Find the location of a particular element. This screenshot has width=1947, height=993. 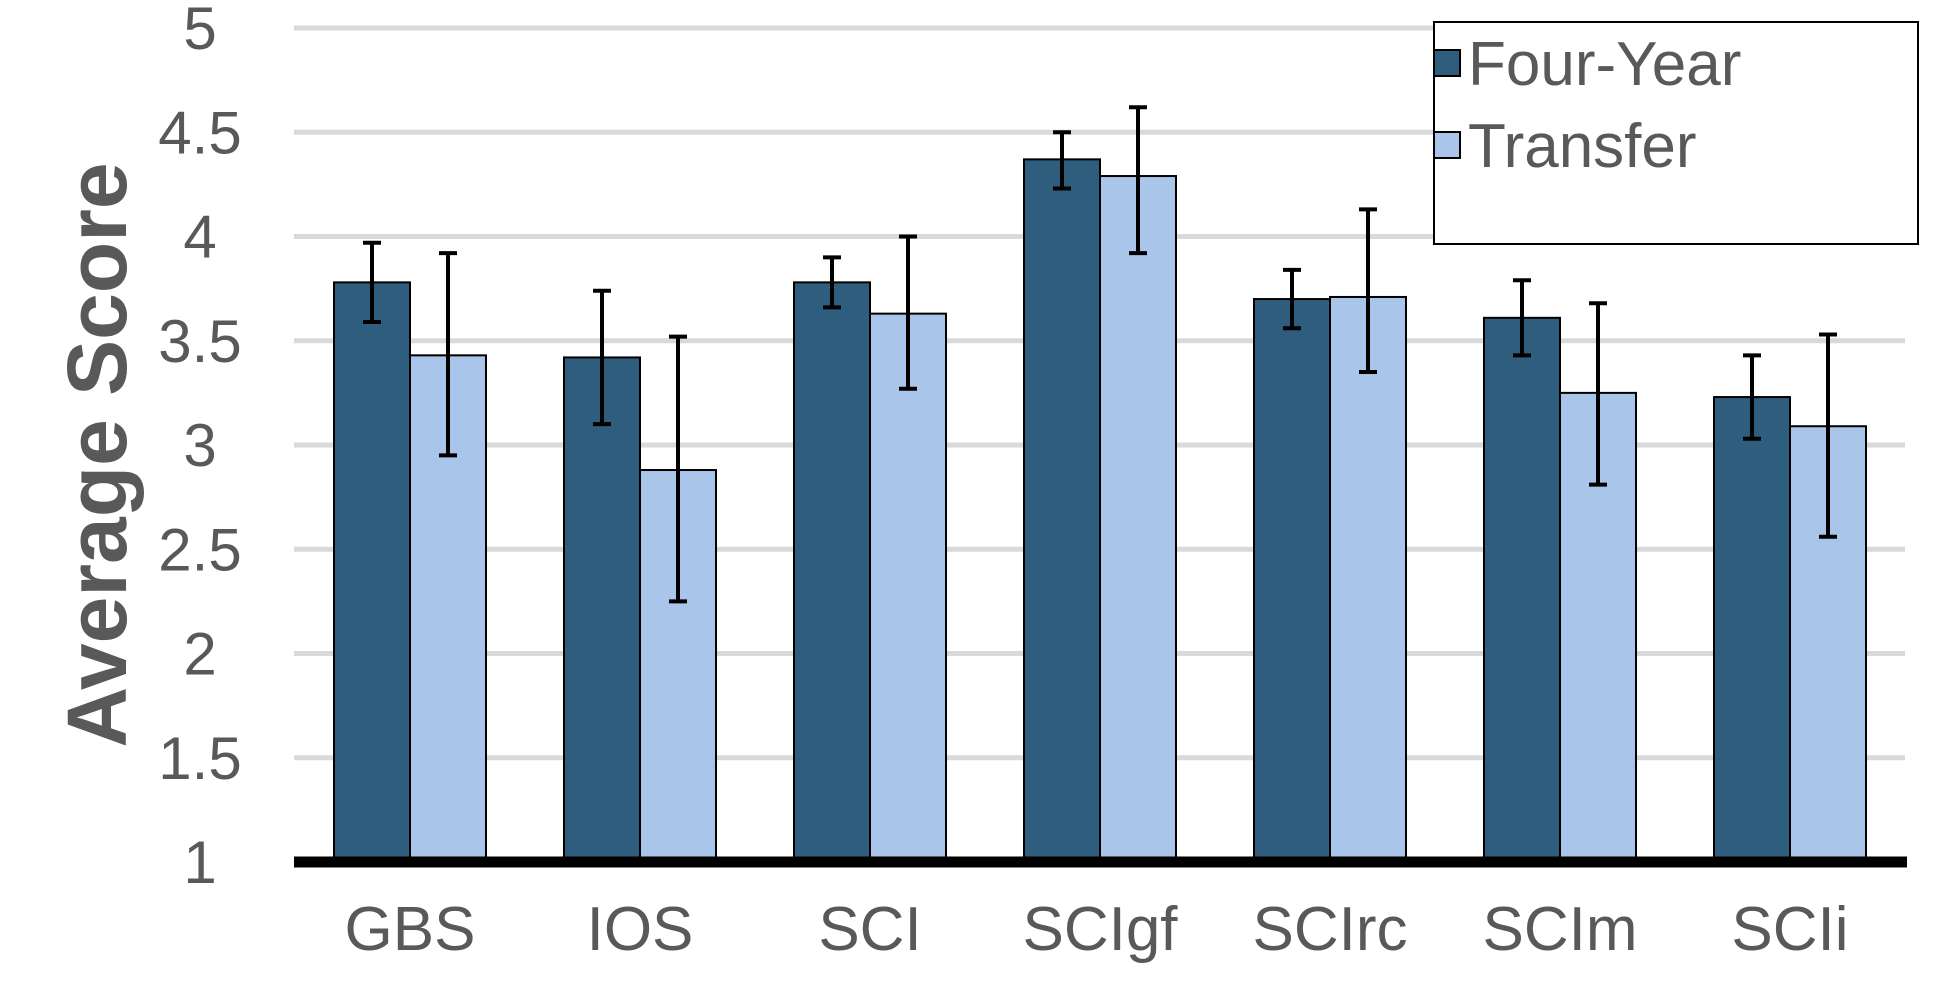

bar-four-year-gbs is located at coordinates (372, 572).